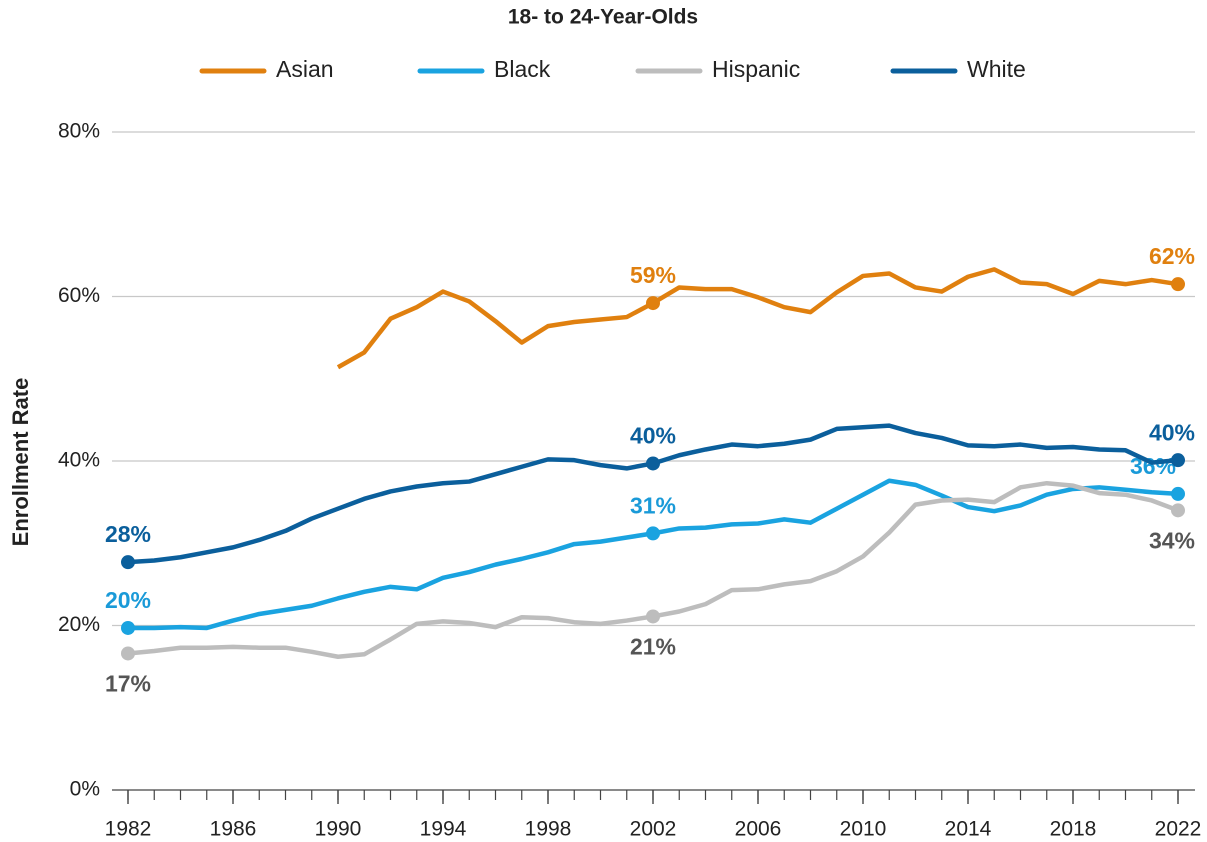  Describe the element at coordinates (757, 318) in the screenshot. I see `series-line` at that location.